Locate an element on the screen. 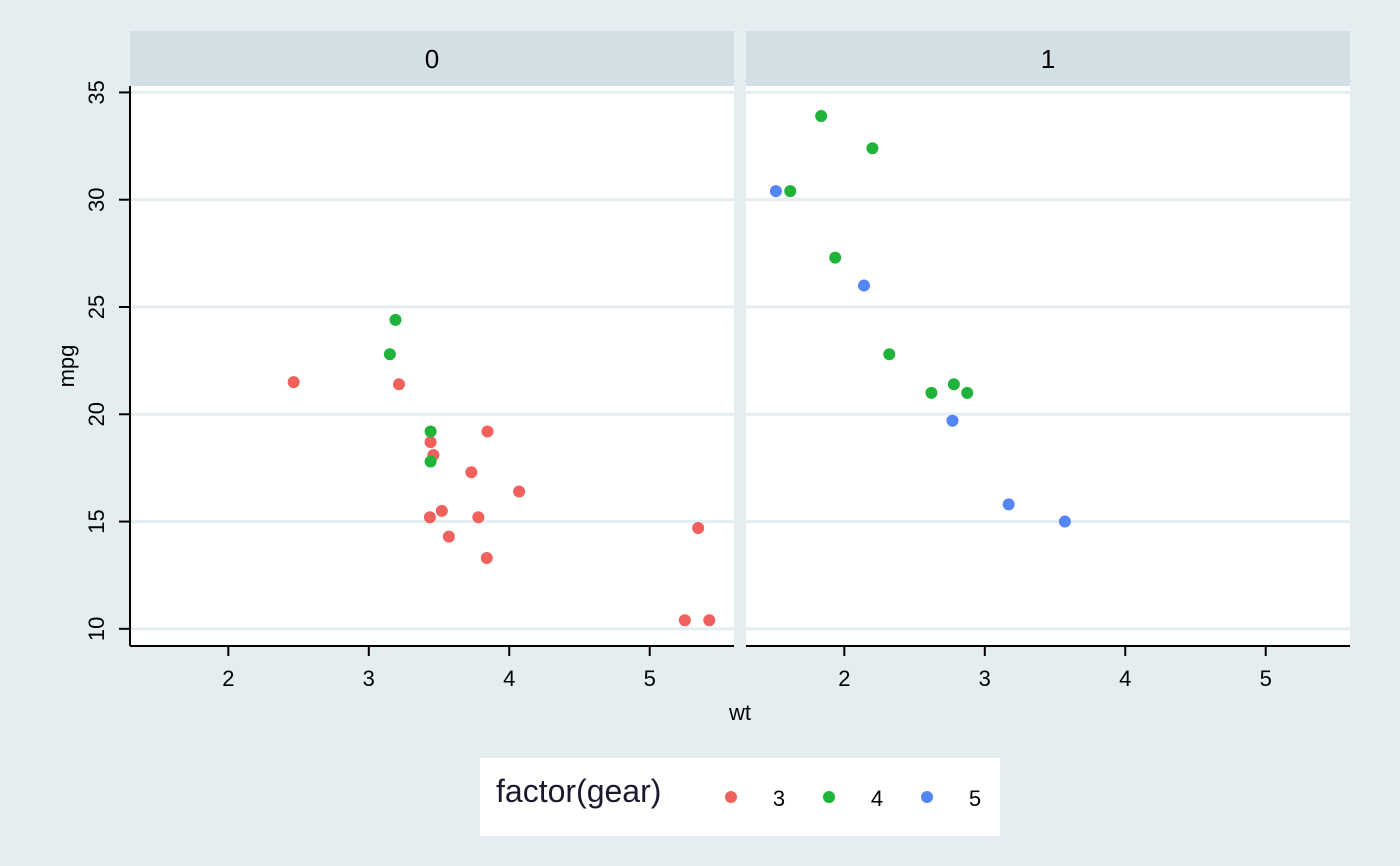  x-axis-title: wt is located at coordinates (739, 712).